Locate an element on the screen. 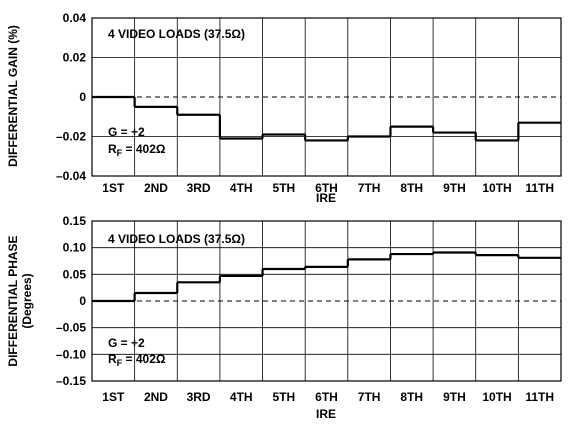 This screenshot has height=424, width=569. y-tick-label: 0.05 is located at coordinates (75, 274).